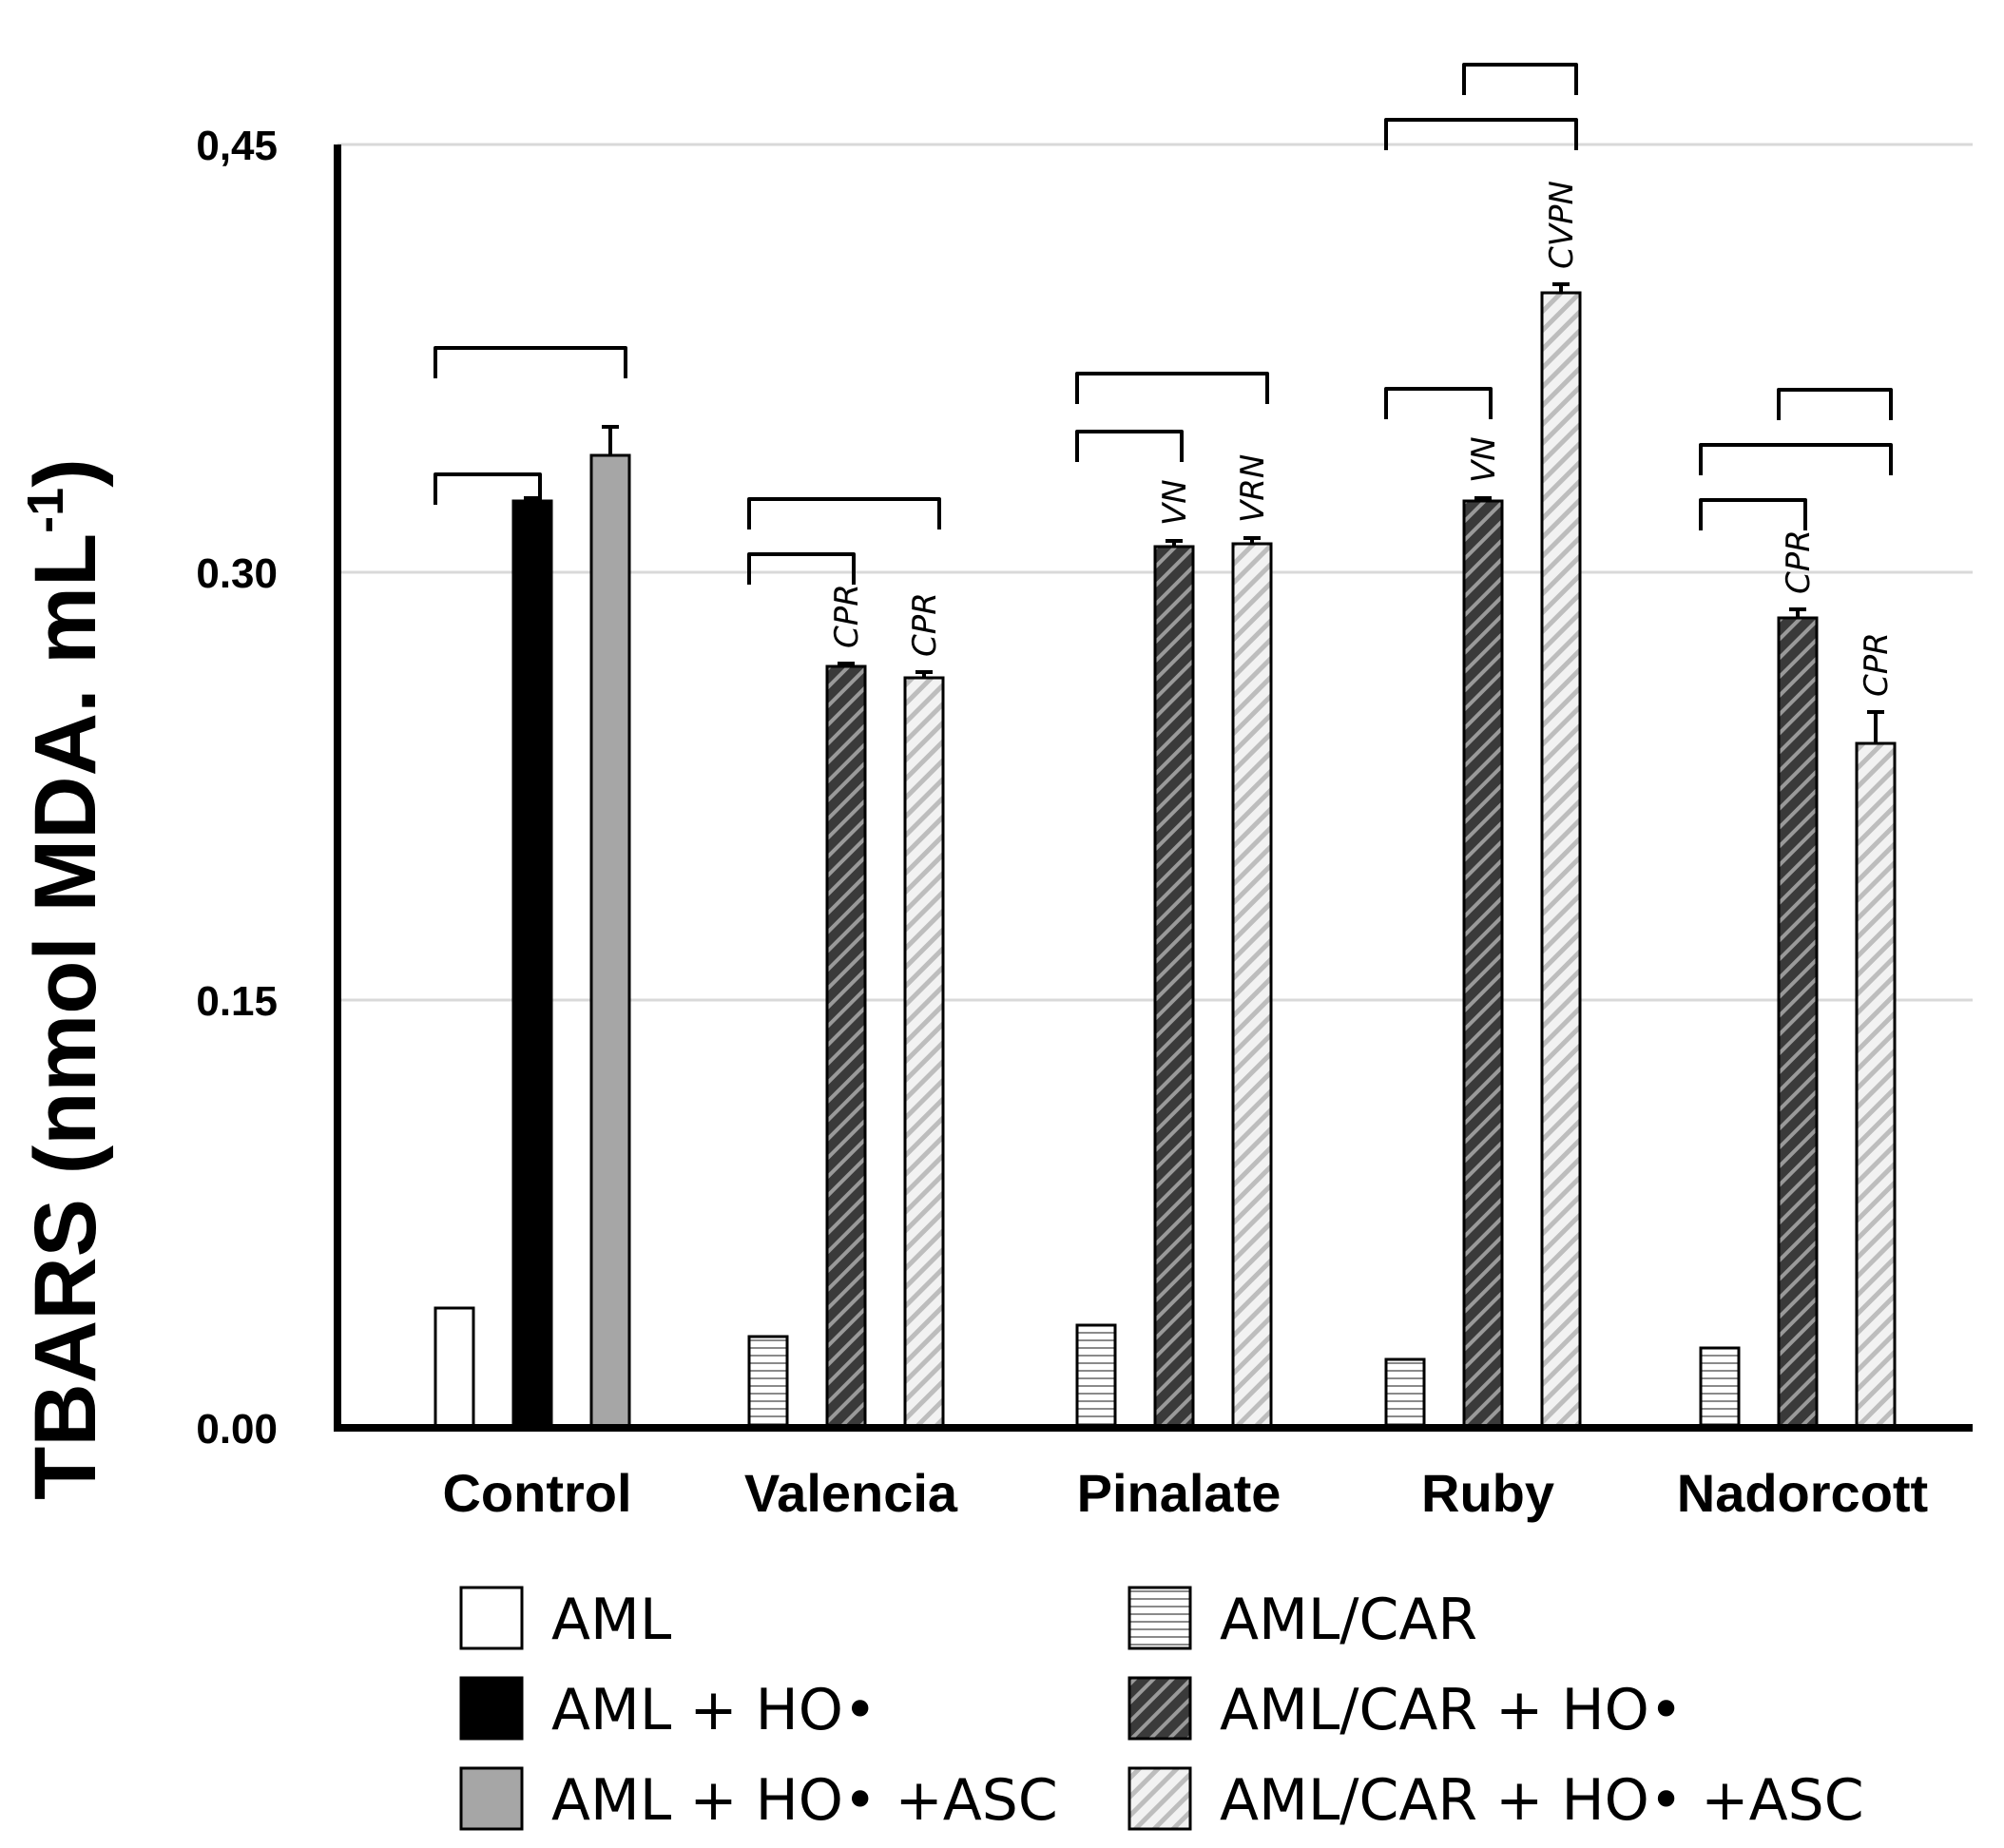  What do you see at coordinates (1542, 1800) in the screenshot?
I see `legend-label: AML/CAR + HO• +ASC` at bounding box center [1542, 1800].